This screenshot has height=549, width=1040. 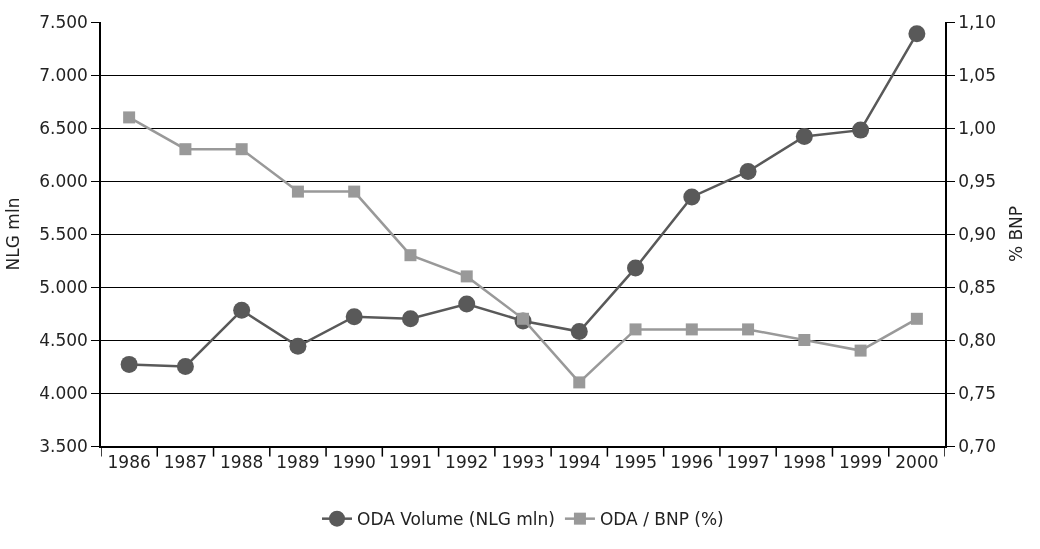 I want to click on y-tick-label: 5.000, so click(x=63, y=286).